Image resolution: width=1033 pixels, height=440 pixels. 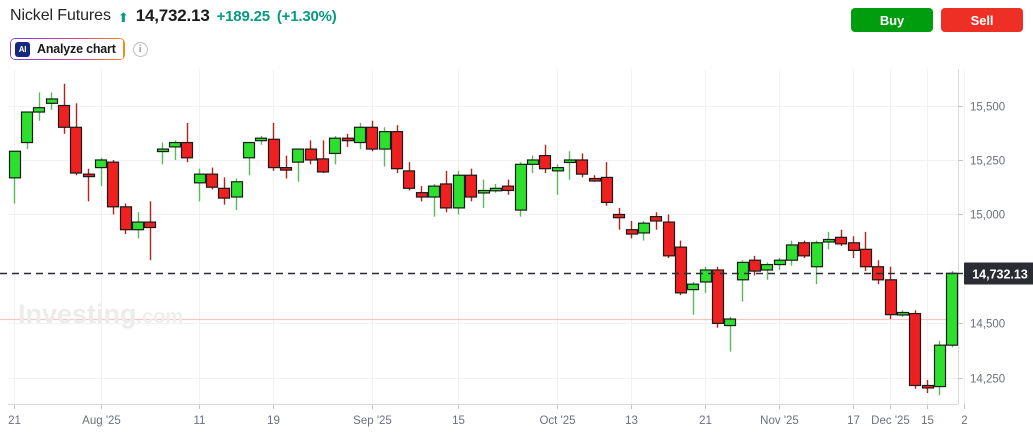 I want to click on price-change-percent: (+1.30%), so click(x=306, y=16).